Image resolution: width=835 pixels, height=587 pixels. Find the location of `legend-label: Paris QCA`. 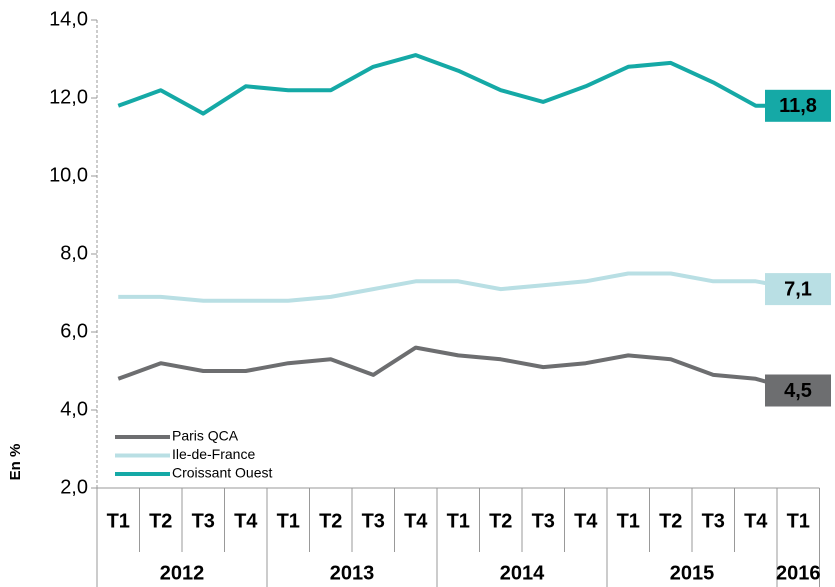

legend-label: Paris QCA is located at coordinates (205, 436).